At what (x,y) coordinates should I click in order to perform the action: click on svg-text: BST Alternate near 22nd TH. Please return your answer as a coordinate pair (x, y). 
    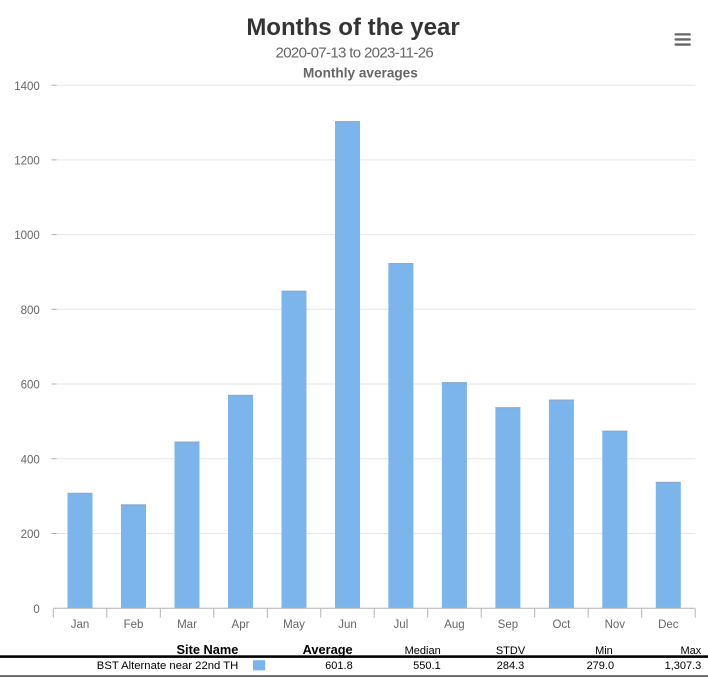
    Looking at the image, I should click on (168, 666).